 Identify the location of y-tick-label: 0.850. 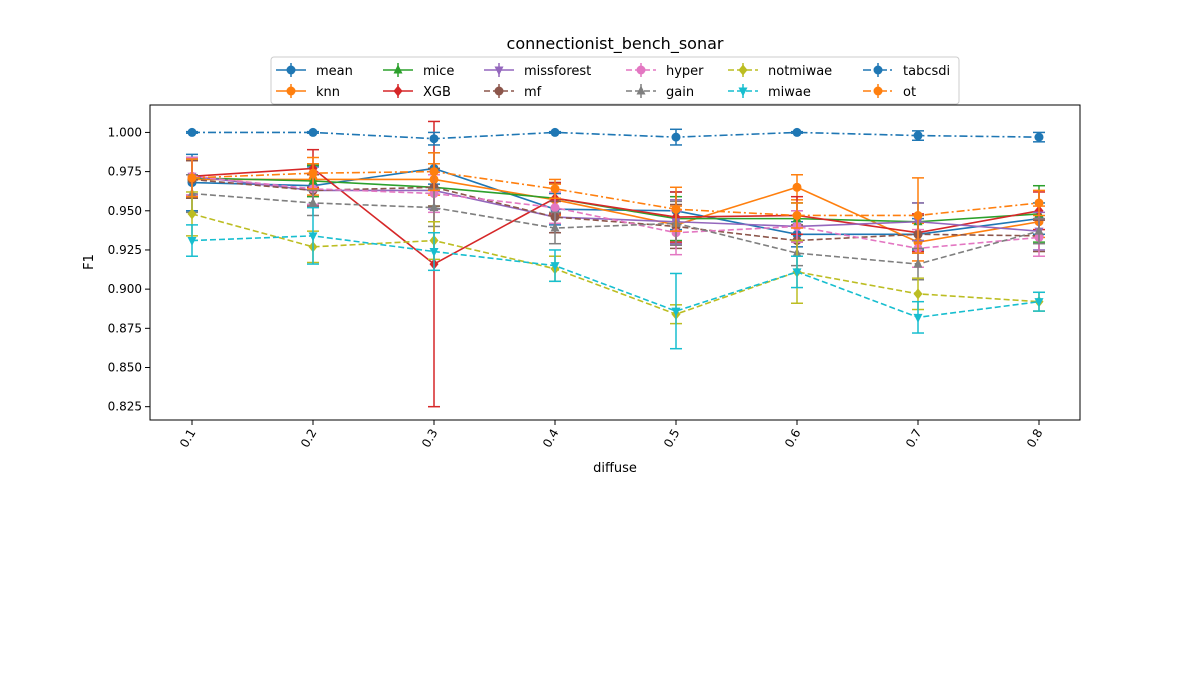
(125, 368).